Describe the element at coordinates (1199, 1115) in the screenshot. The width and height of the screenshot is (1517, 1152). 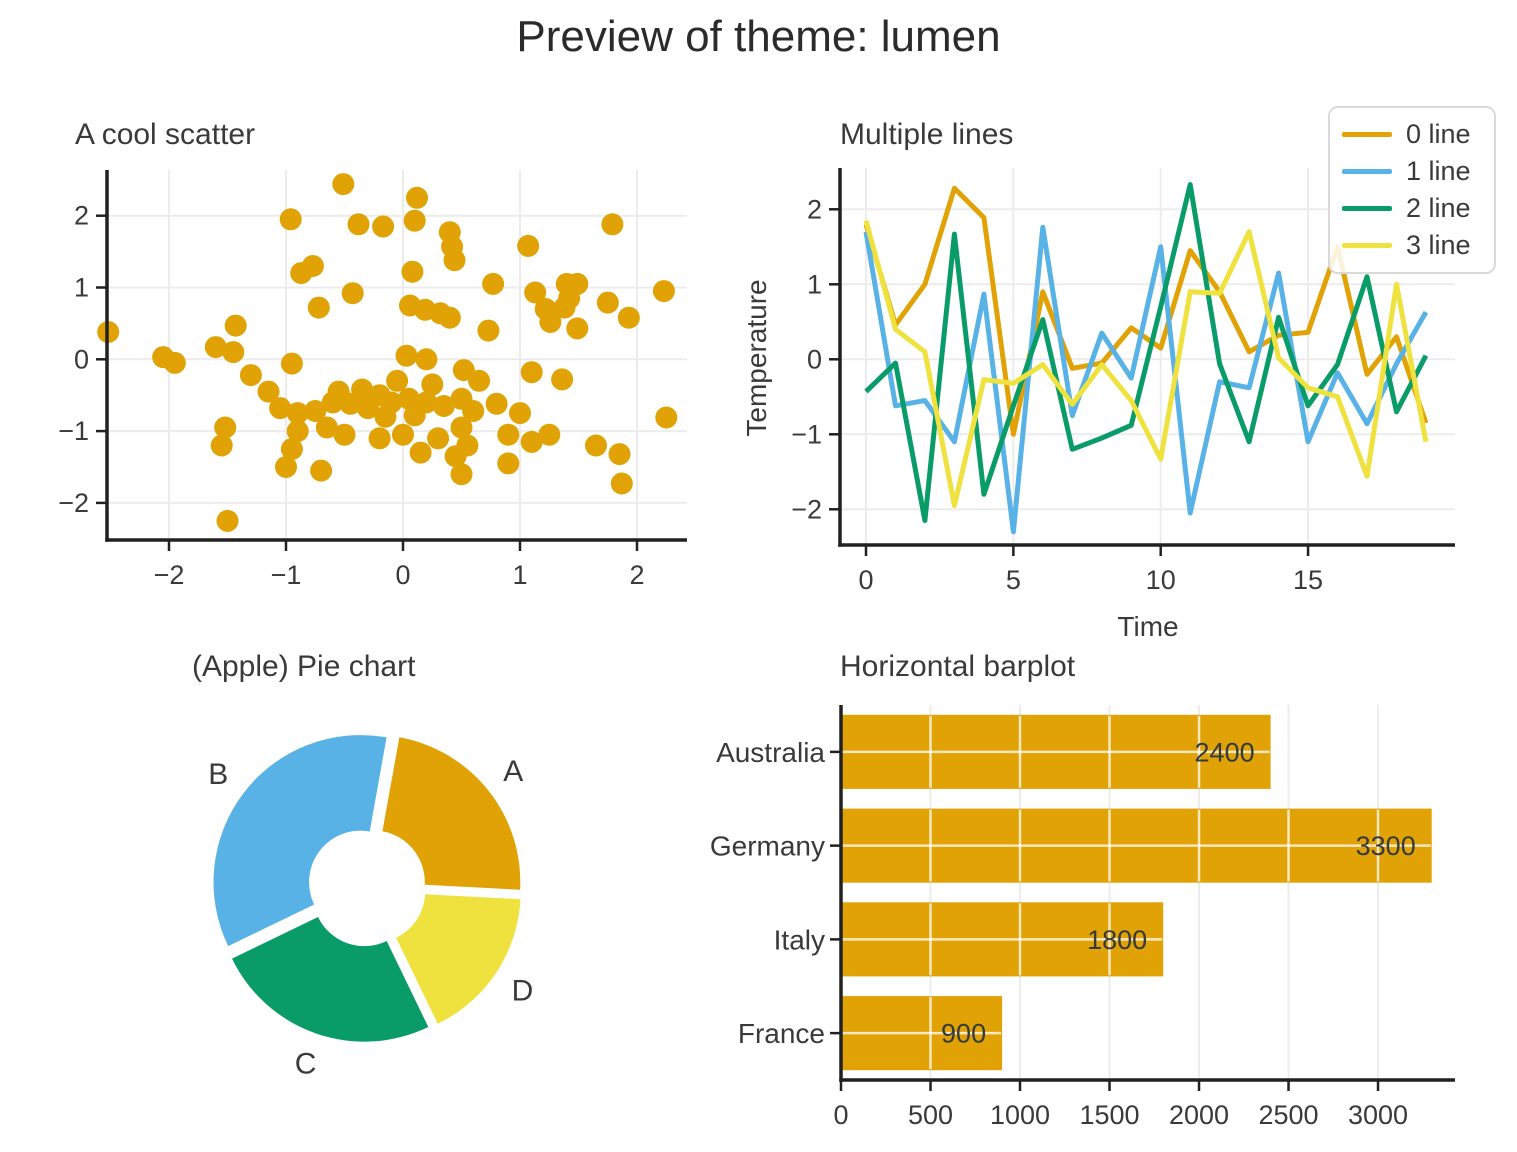
I see `tick-label: 2000` at that location.